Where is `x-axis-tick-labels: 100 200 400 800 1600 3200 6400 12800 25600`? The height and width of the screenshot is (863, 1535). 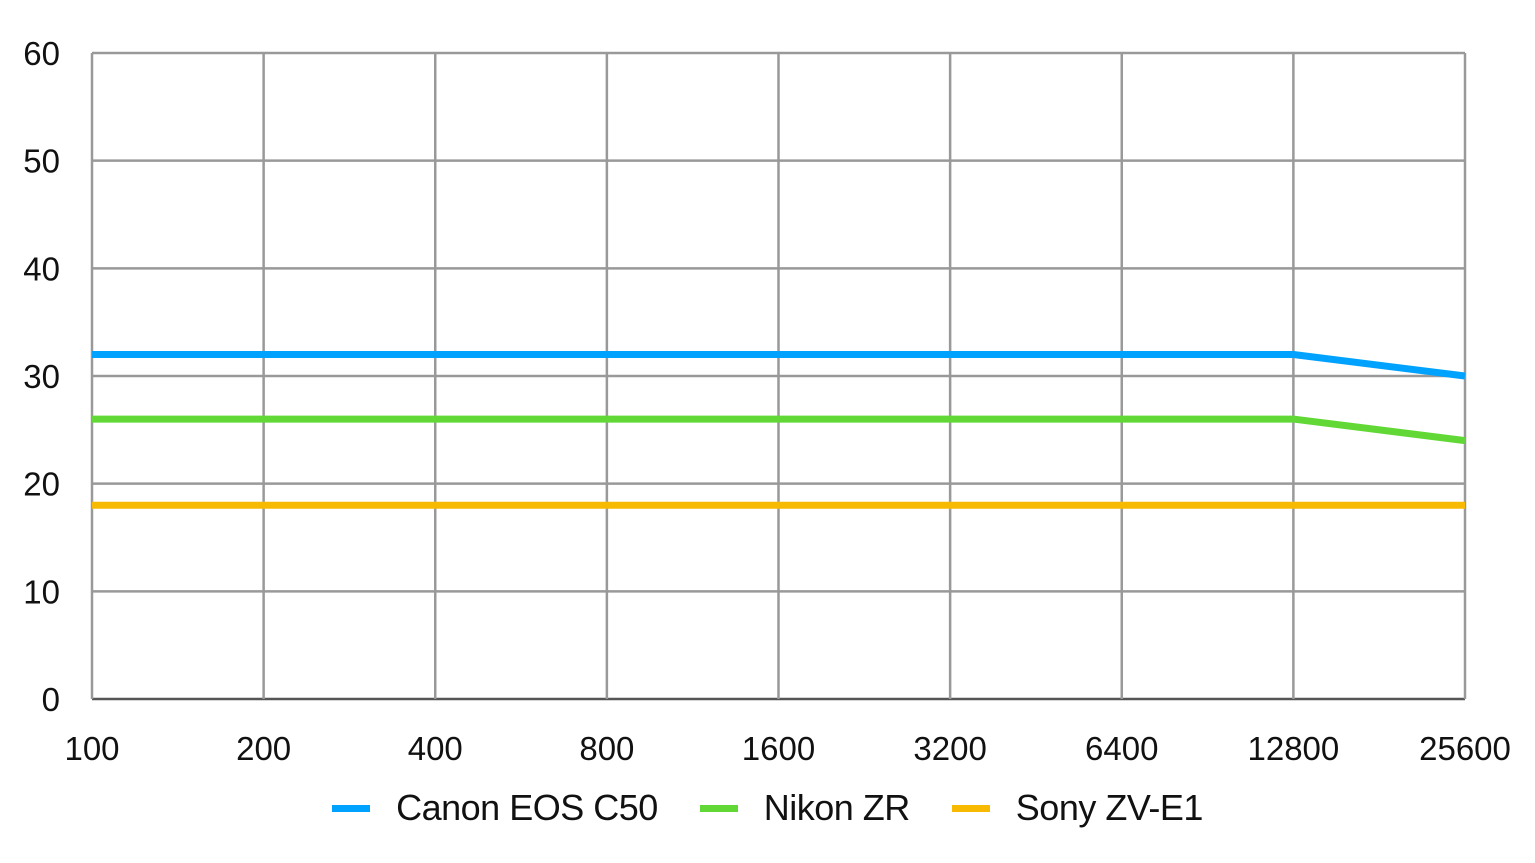
x-axis-tick-labels: 100 200 400 800 1600 3200 6400 12800 25600 is located at coordinates (787, 748).